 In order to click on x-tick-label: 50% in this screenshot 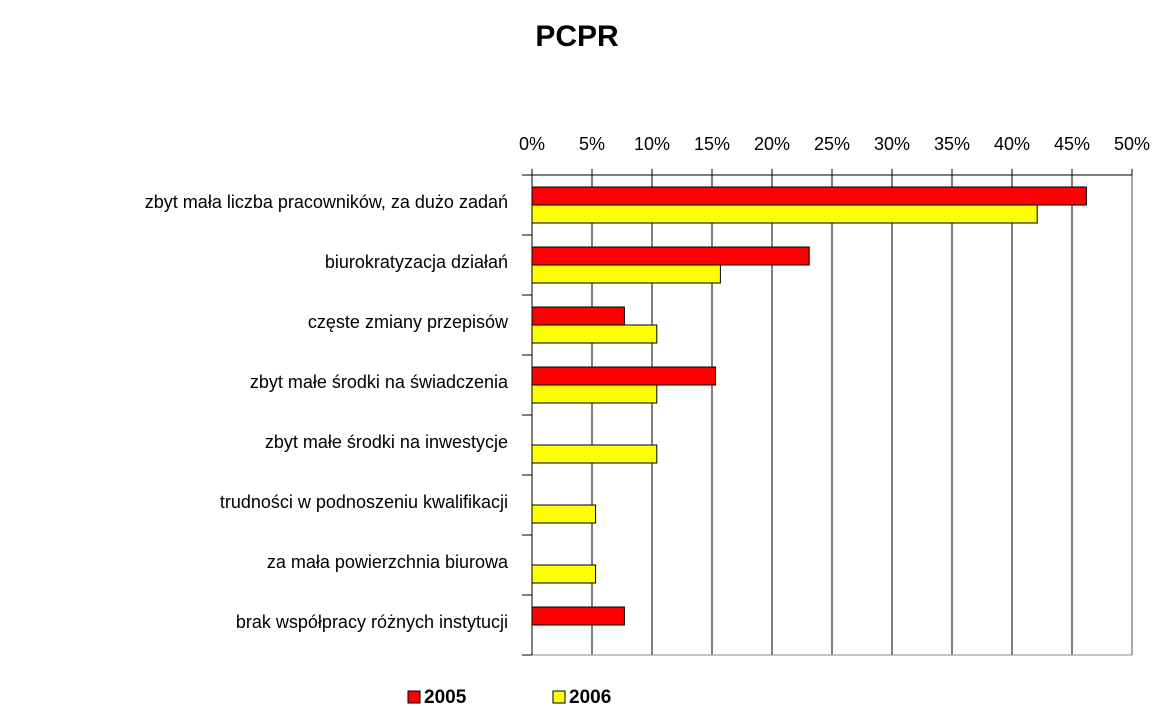, I will do `click(1132, 144)`.